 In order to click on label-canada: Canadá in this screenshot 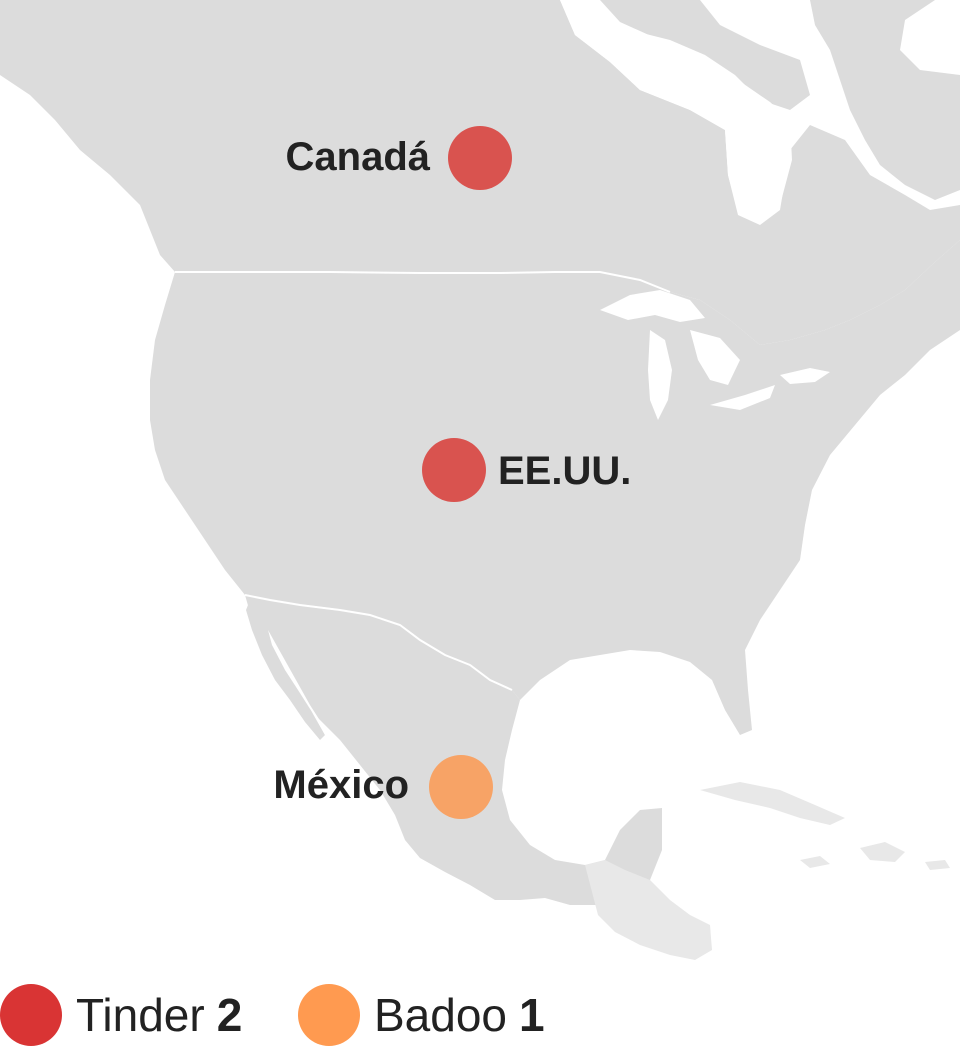, I will do `click(358, 157)`.